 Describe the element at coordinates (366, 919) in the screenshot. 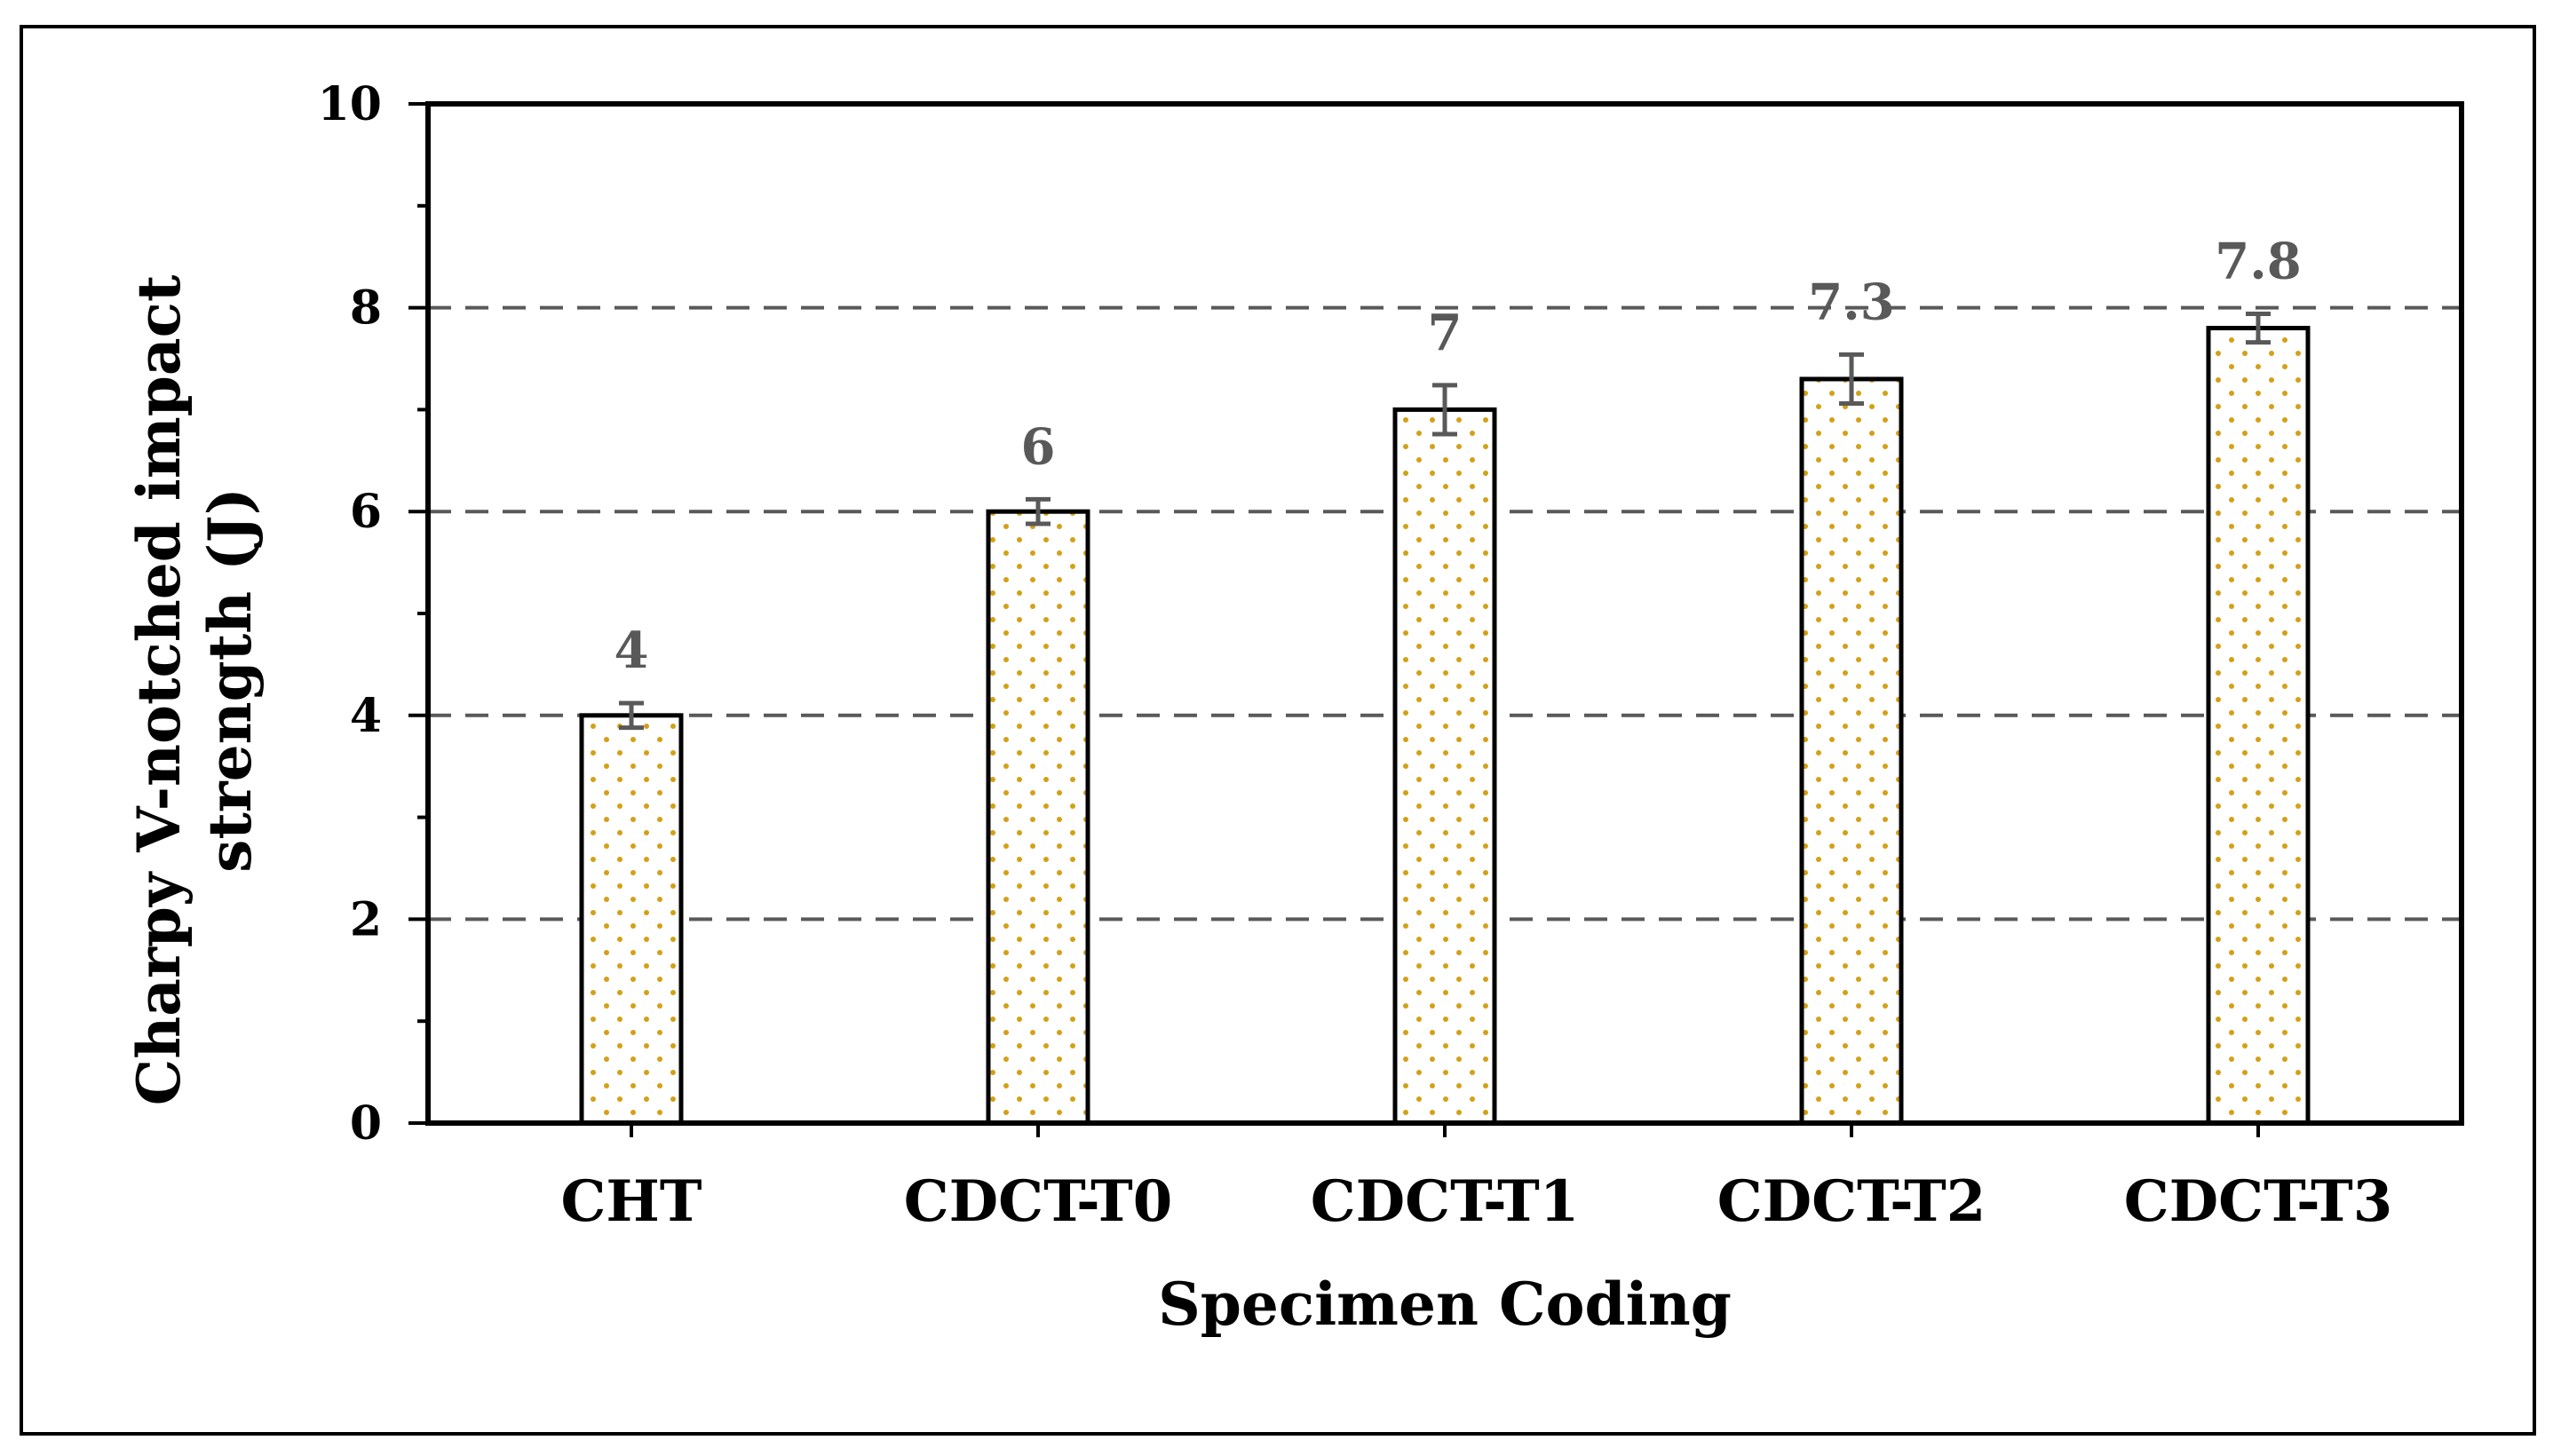

I see `y-tick-label-2: 2` at that location.